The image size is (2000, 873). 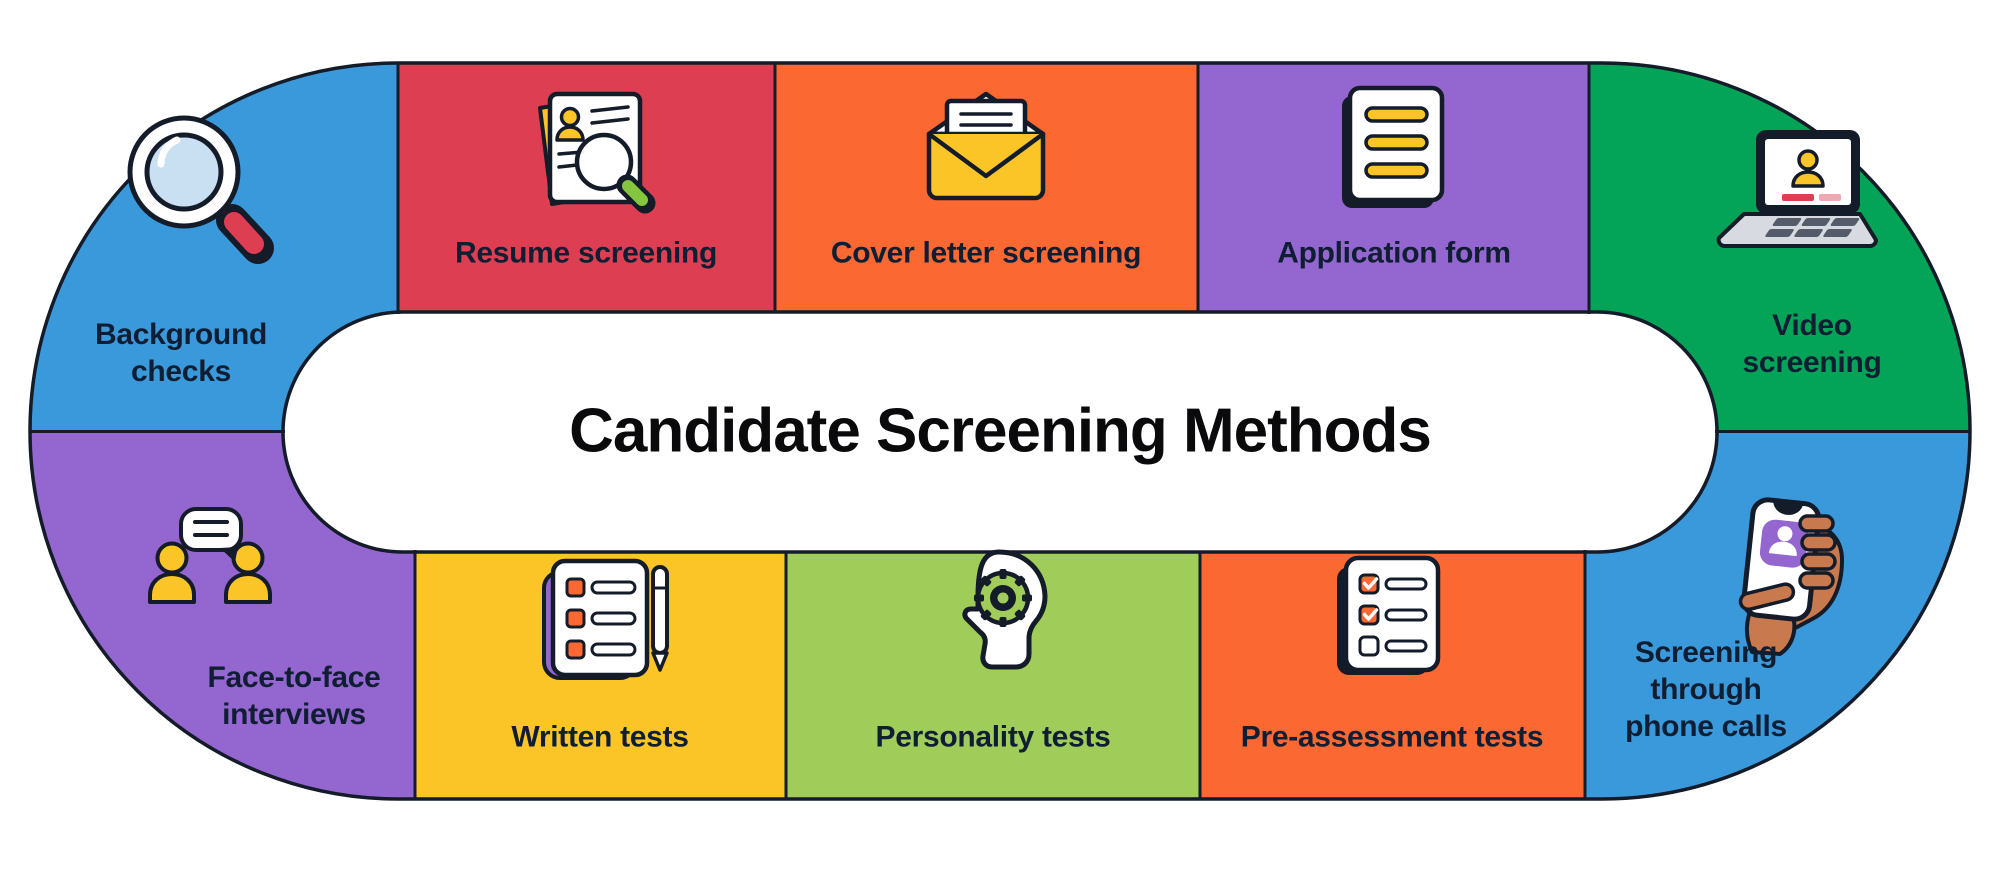 What do you see at coordinates (605, 619) in the screenshot?
I see `clipboard-pen-icon` at bounding box center [605, 619].